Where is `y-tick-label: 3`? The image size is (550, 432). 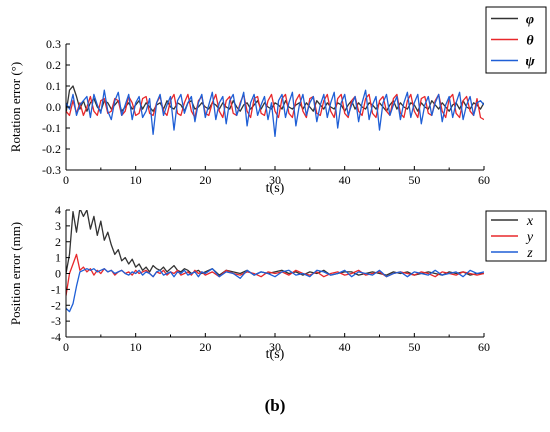
y-tick-label: 3 is located at coordinates (58, 226).